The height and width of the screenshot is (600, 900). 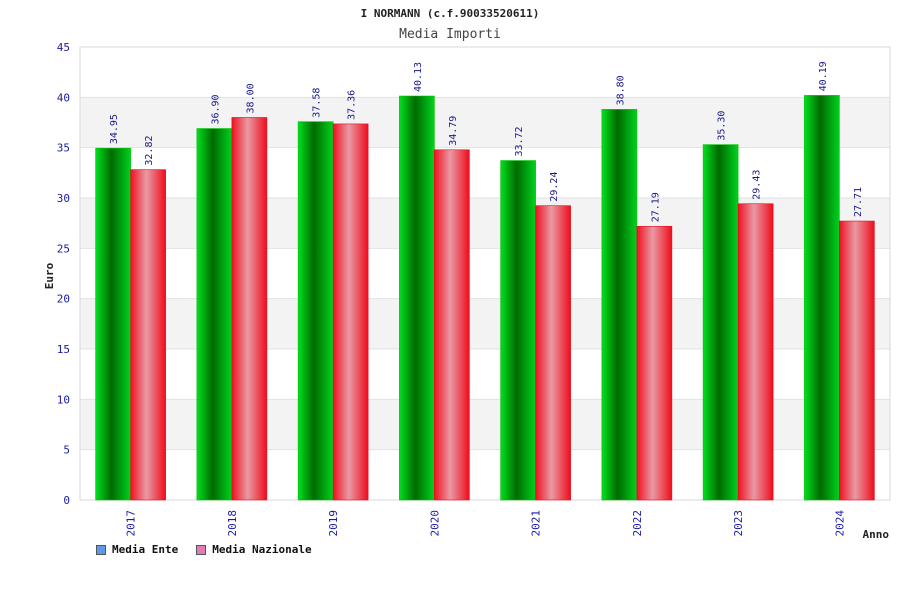 I want to click on data-label: 29.43, so click(x=757, y=185).